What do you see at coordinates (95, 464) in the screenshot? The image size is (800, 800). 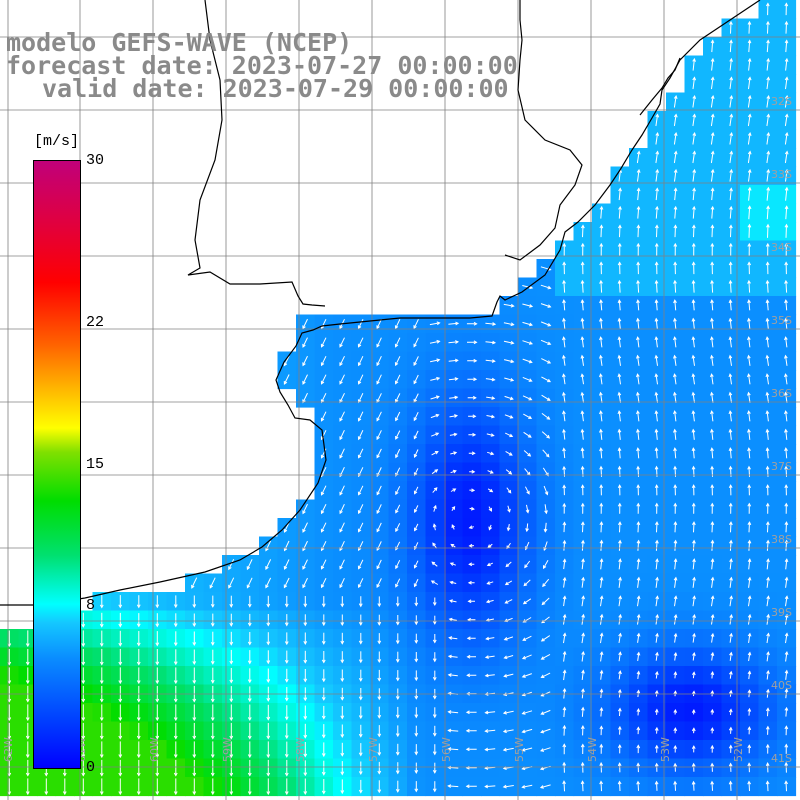 I see `colorbar-tick-15: 15` at bounding box center [95, 464].